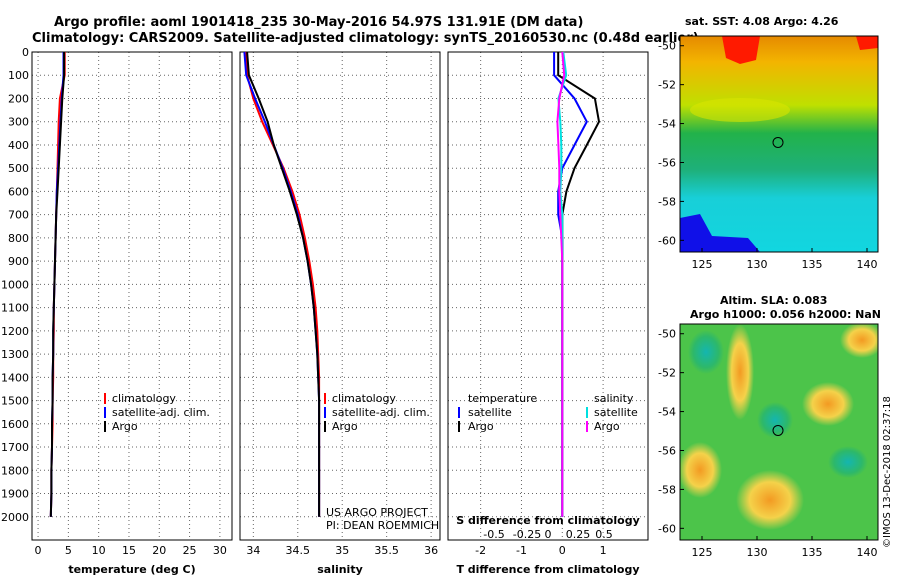 The height and width of the screenshot is (580, 900). What do you see at coordinates (867, 43) in the screenshot?
I see `sst-warm-patch-east` at bounding box center [867, 43].